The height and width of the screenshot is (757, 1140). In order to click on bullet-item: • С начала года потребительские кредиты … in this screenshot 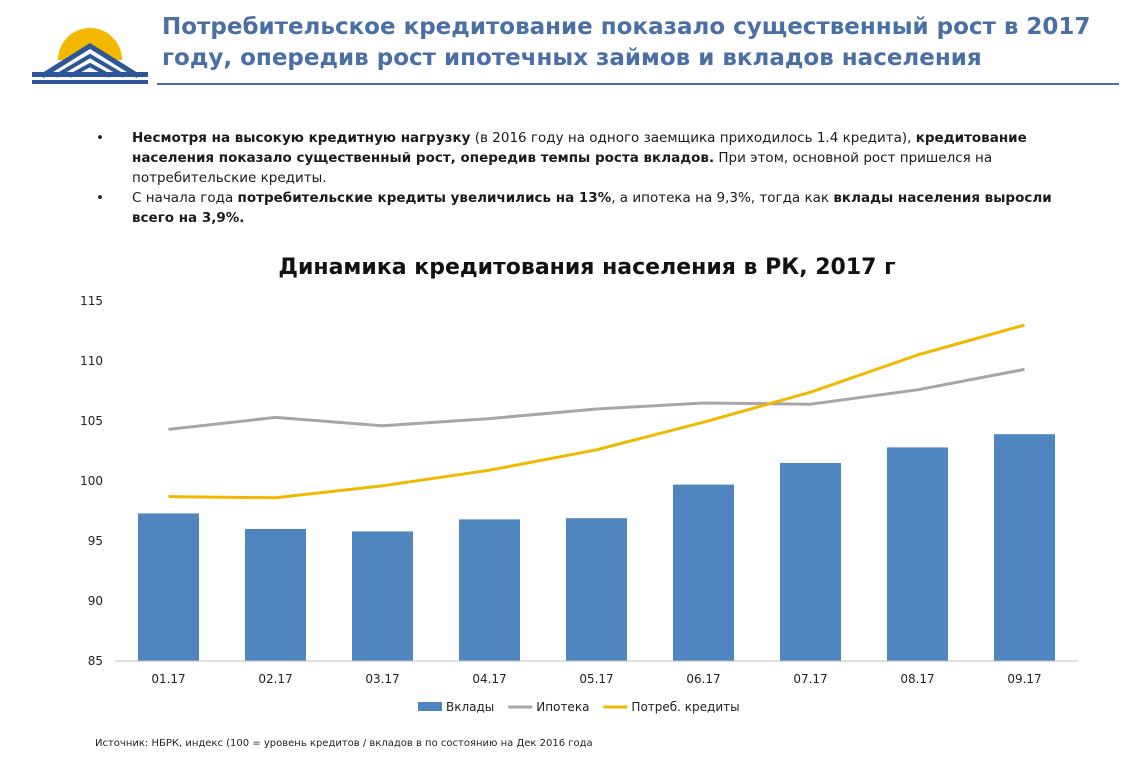, I will do `click(574, 208)`.